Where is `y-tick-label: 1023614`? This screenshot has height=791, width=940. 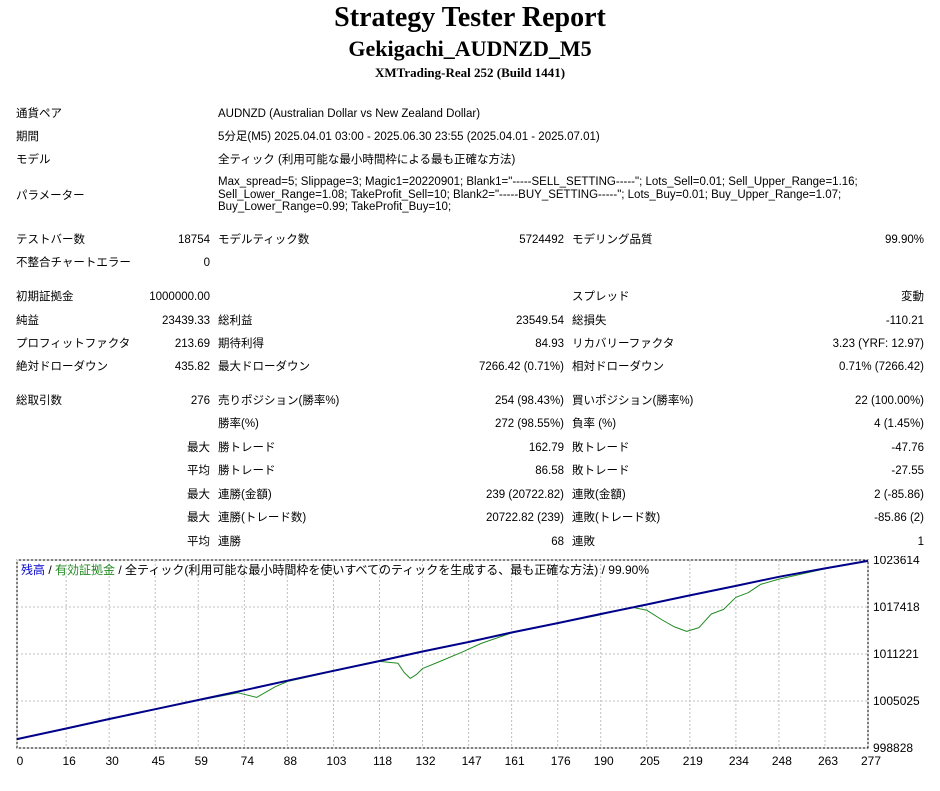 y-tick-label: 1023614 is located at coordinates (896, 561).